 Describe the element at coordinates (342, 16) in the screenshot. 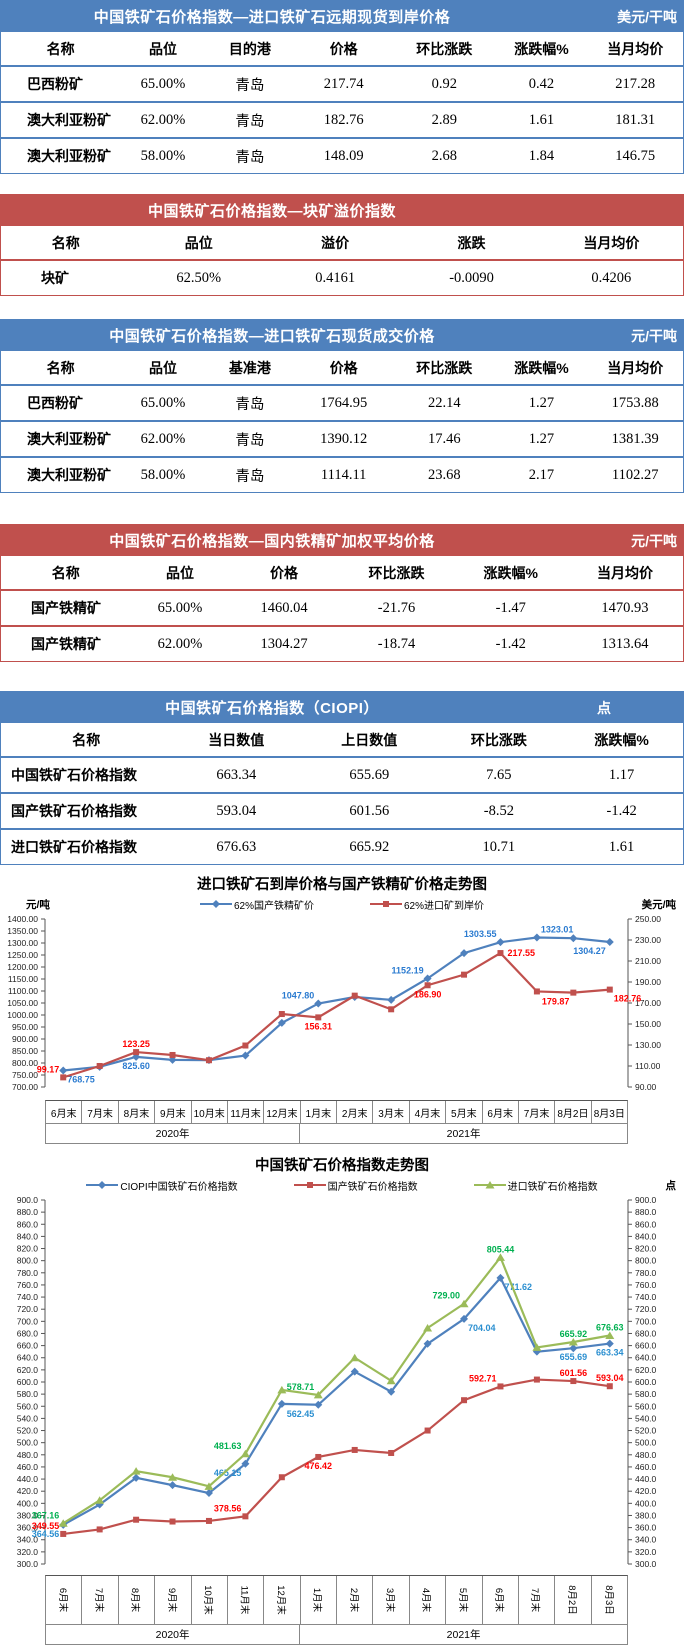

I see `table-title-bar: 中国铁矿石价格指数—进口铁矿石远期现货到岸价格 美元/干吨` at that location.